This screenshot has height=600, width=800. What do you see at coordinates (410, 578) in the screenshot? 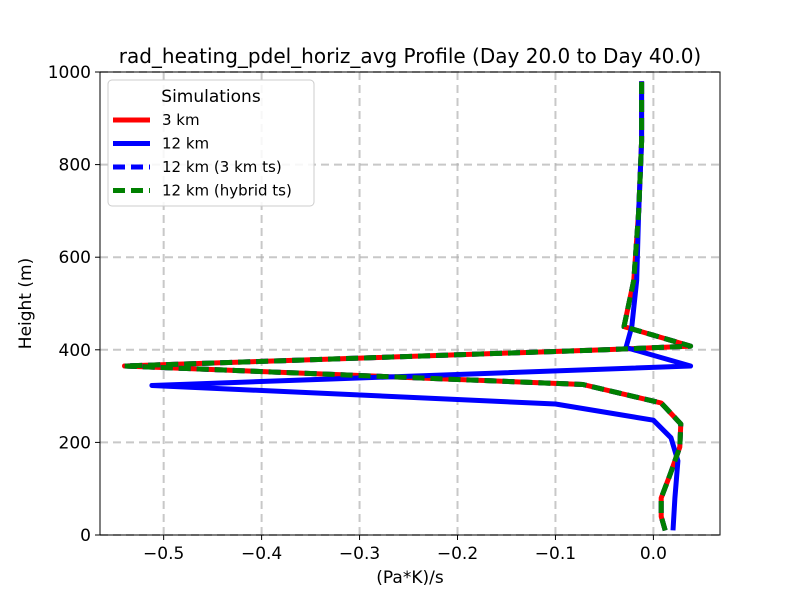
I see `x-axis-label: (Pa*K)/s` at bounding box center [410, 578].